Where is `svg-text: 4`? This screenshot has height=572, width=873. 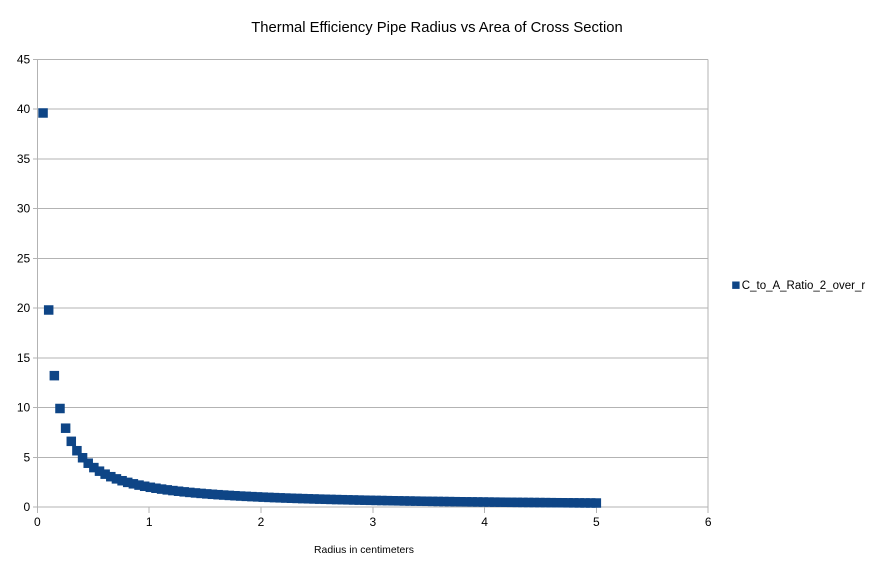
svg-text: 4 is located at coordinates (484, 522).